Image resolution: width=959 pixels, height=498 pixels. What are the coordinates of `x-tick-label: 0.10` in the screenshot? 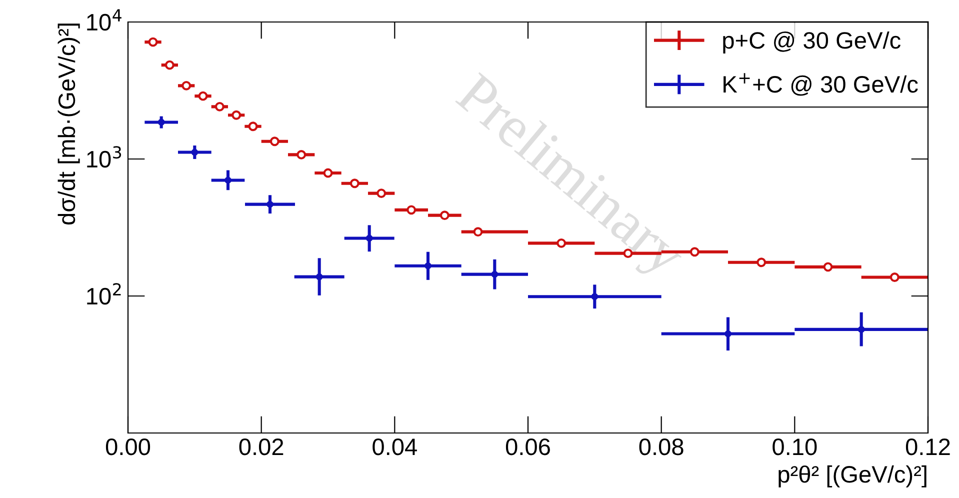 It's located at (794, 447).